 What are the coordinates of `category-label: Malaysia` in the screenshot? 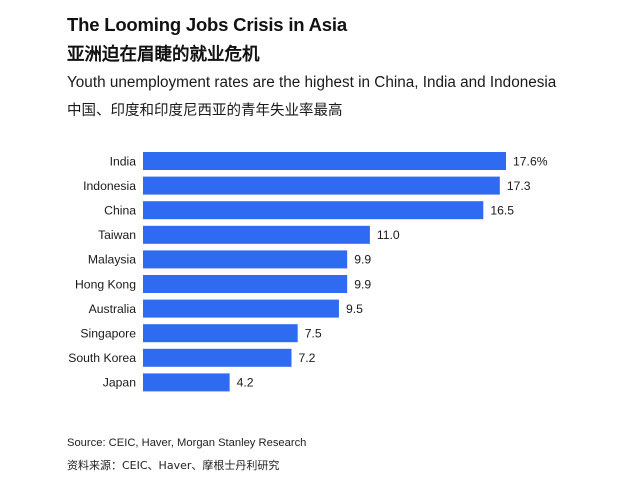 It's located at (112, 260).